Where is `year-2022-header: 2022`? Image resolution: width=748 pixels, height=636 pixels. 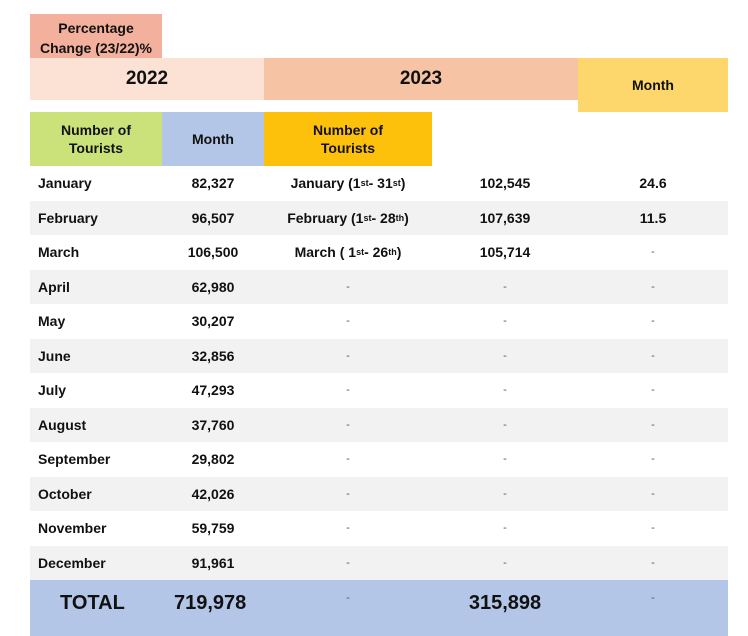 year-2022-header: 2022 is located at coordinates (147, 79).